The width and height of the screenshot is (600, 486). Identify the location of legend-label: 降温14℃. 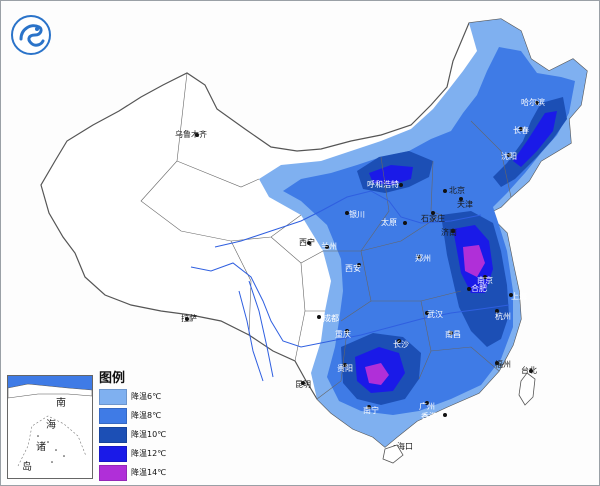
(149, 472).